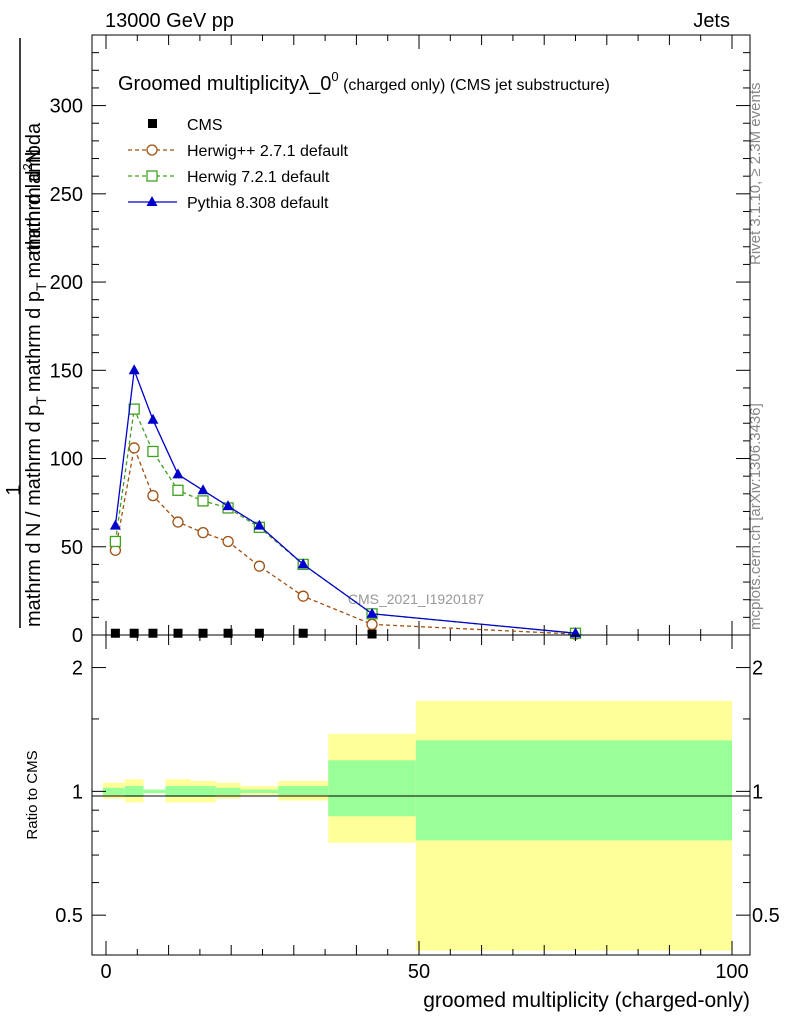 Image resolution: width=786 pixels, height=1024 pixels. I want to click on ratio-ytick-label-right: 2, so click(757, 669).